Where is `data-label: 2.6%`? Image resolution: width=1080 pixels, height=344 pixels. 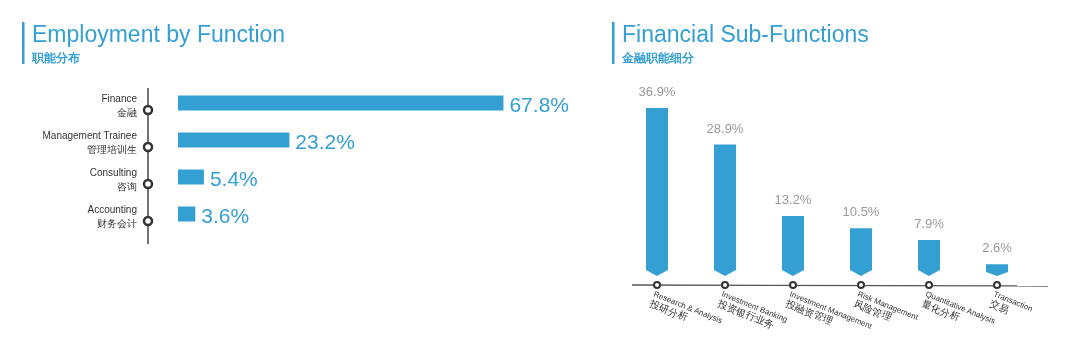 data-label: 2.6% is located at coordinates (997, 248).